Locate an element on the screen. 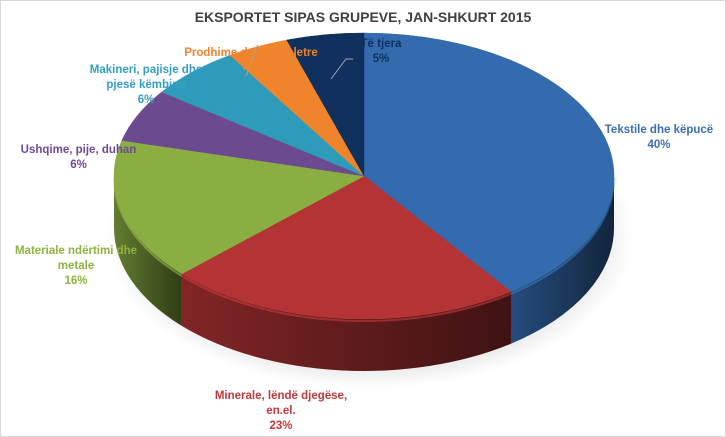 This screenshot has height=437, width=726. label-te-tjera: Të tjera 5% is located at coordinates (381, 51).